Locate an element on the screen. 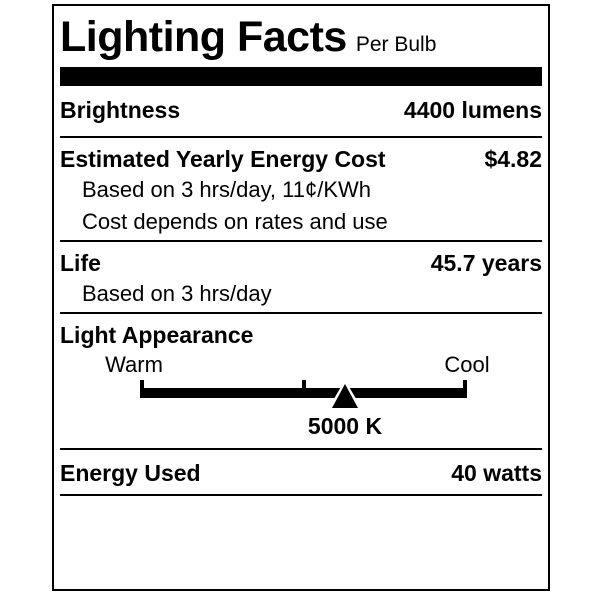  gauge-tick-left is located at coordinates (142, 389).